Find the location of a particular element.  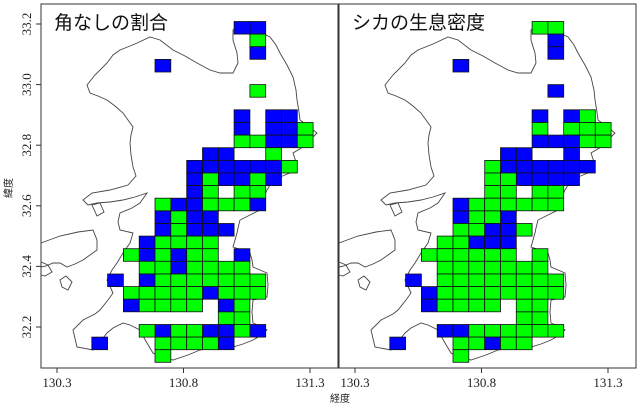

y-tick-label: 32.2 is located at coordinates (26, 327).